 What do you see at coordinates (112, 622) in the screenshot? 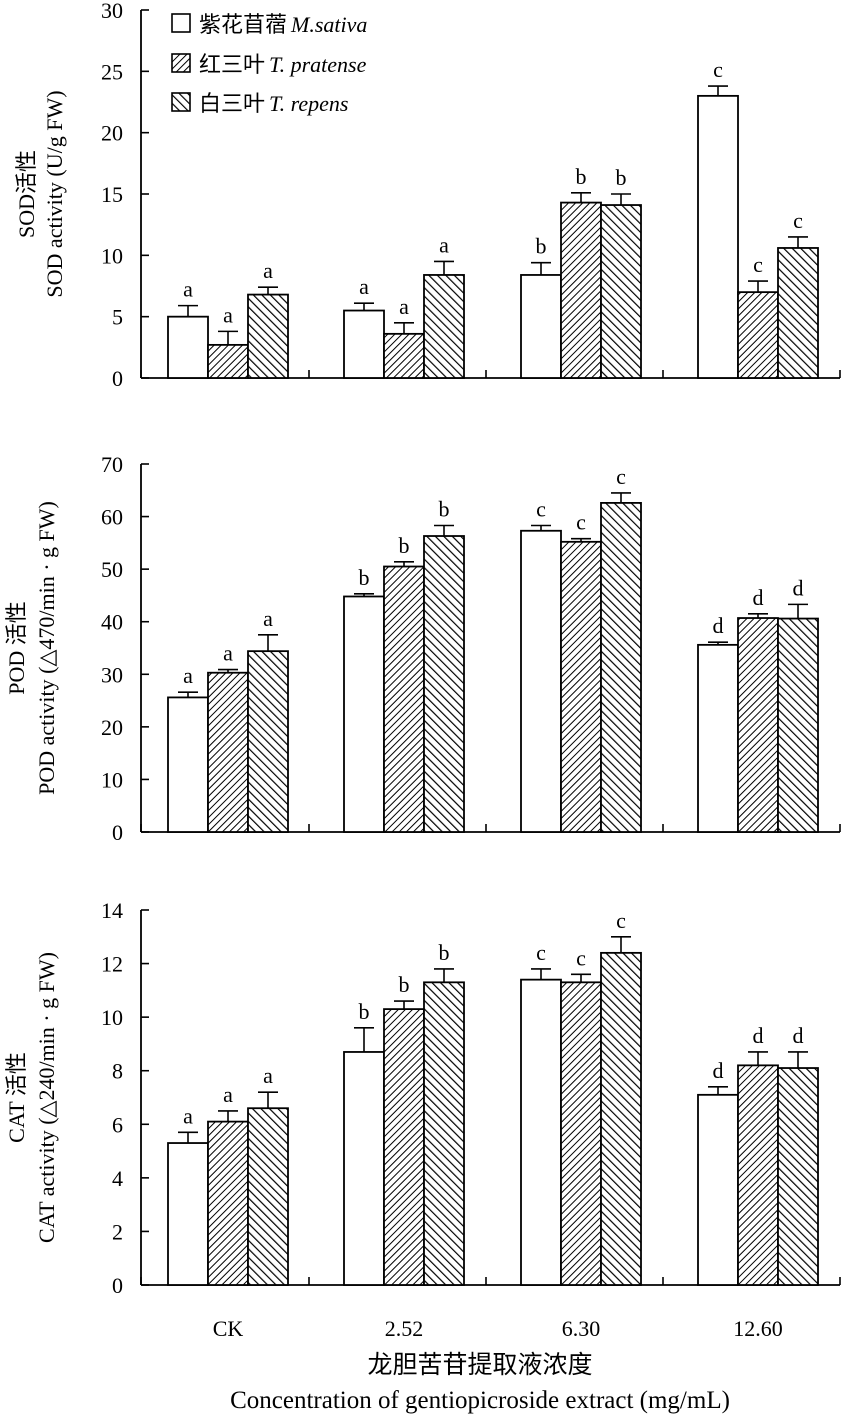
I see `y-tick-label: 40` at bounding box center [112, 622].